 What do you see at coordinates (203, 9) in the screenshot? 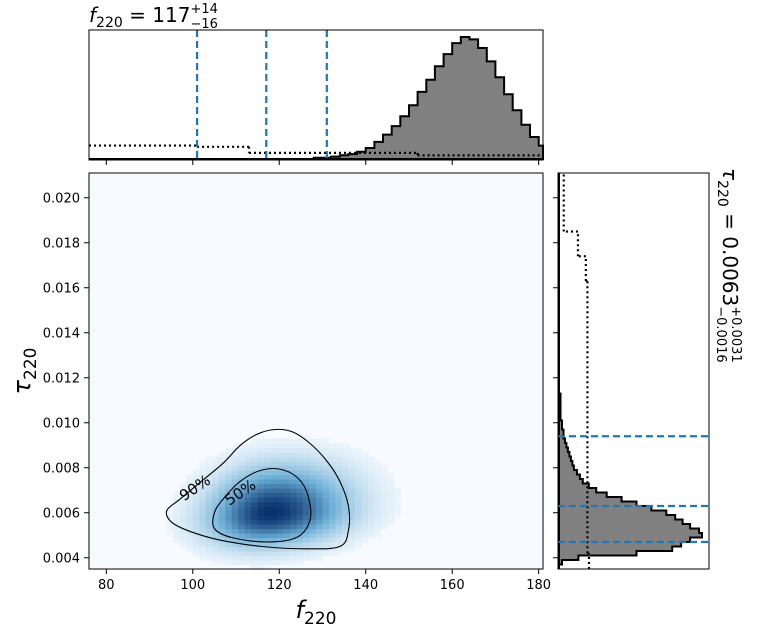
I see `top-title-upper: +14` at bounding box center [203, 9].